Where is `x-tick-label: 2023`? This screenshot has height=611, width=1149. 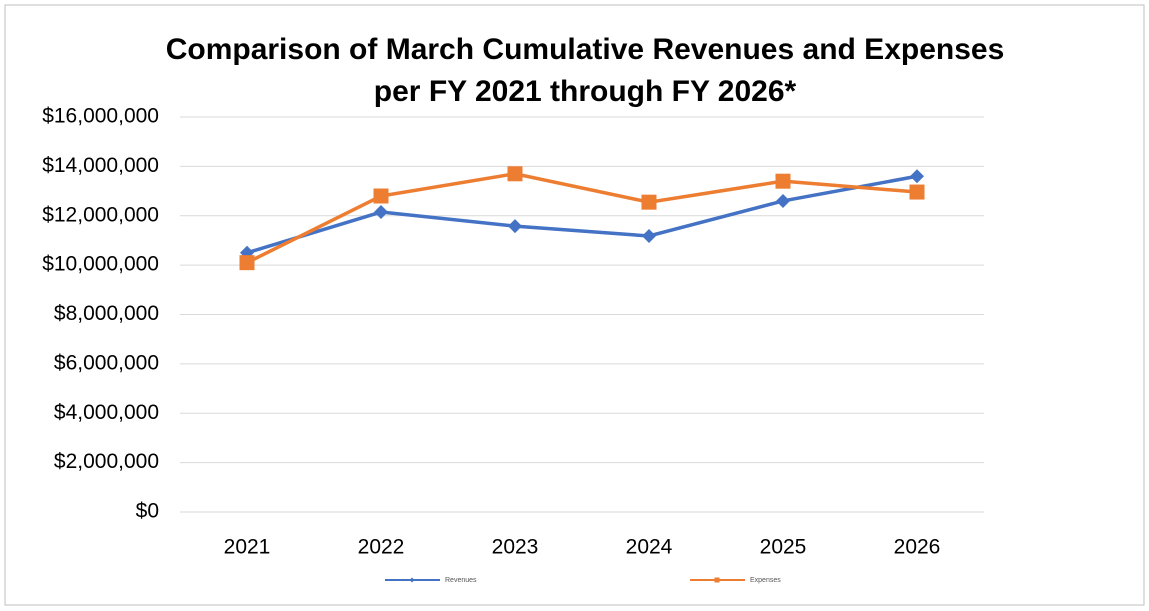
x-tick-label: 2023 is located at coordinates (515, 547).